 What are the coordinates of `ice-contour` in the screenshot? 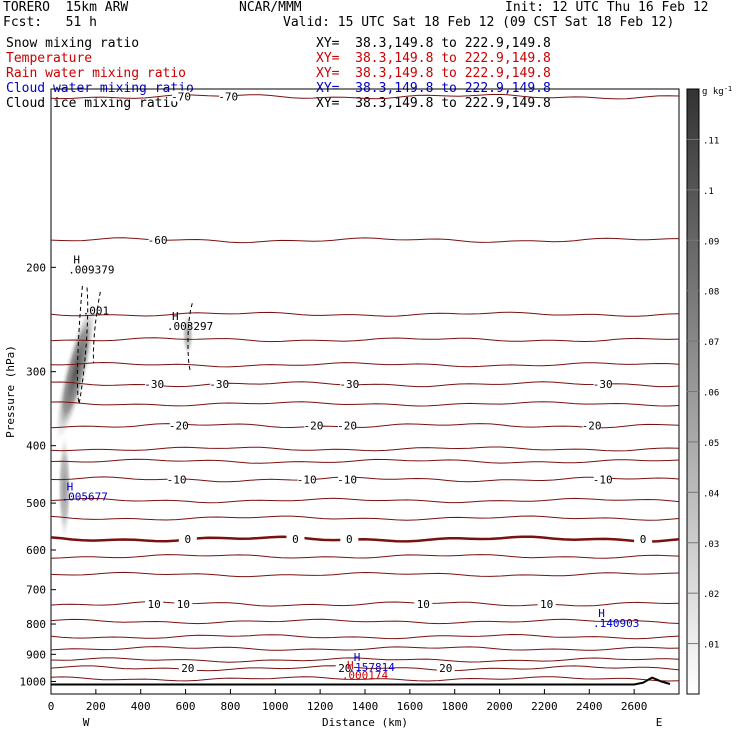 It's located at (190, 338).